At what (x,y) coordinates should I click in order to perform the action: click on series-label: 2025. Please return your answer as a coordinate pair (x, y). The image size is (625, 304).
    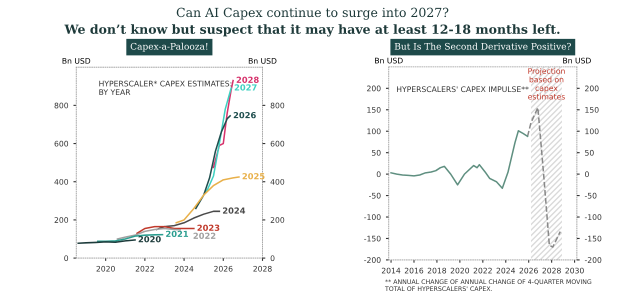
    Looking at the image, I should click on (253, 176).